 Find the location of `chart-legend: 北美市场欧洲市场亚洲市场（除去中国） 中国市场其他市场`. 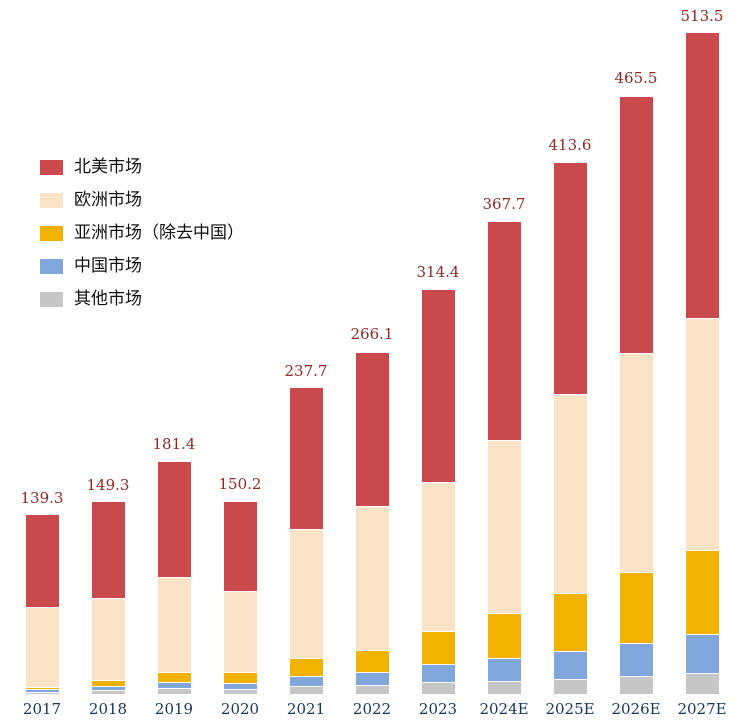

chart-legend: 北美市场欧洲市场亚洲市场（除去中国） 中国市场其他市场 is located at coordinates (142, 233).